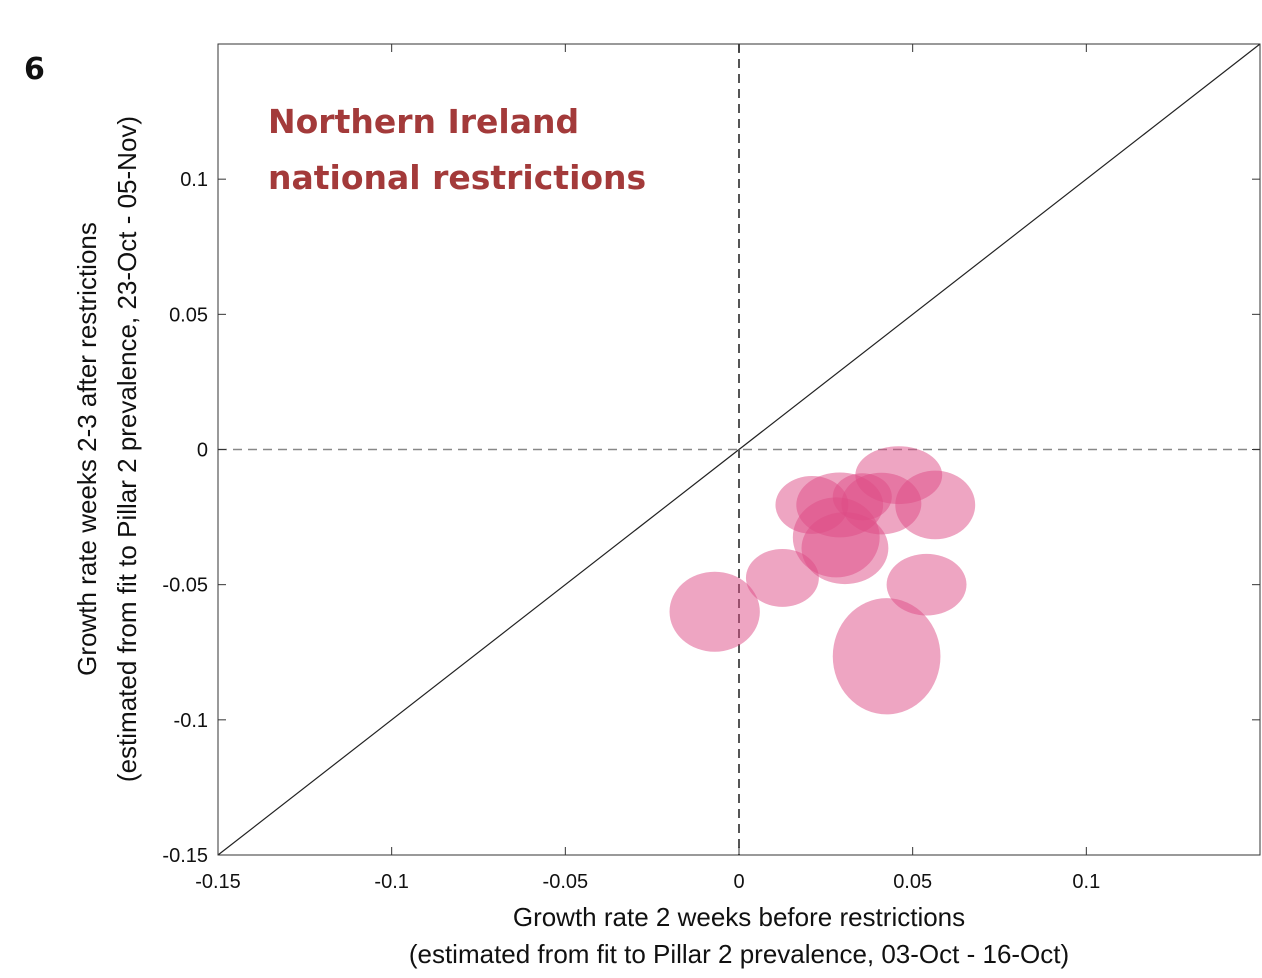 The width and height of the screenshot is (1262, 978). Describe the element at coordinates (202, 451) in the screenshot. I see `y-tick-label-3: 0` at that location.